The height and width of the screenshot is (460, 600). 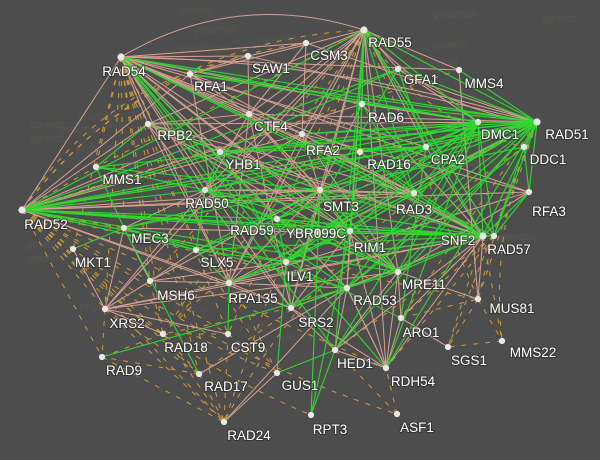 I want to click on graph-node-cst9, so click(x=228, y=334).